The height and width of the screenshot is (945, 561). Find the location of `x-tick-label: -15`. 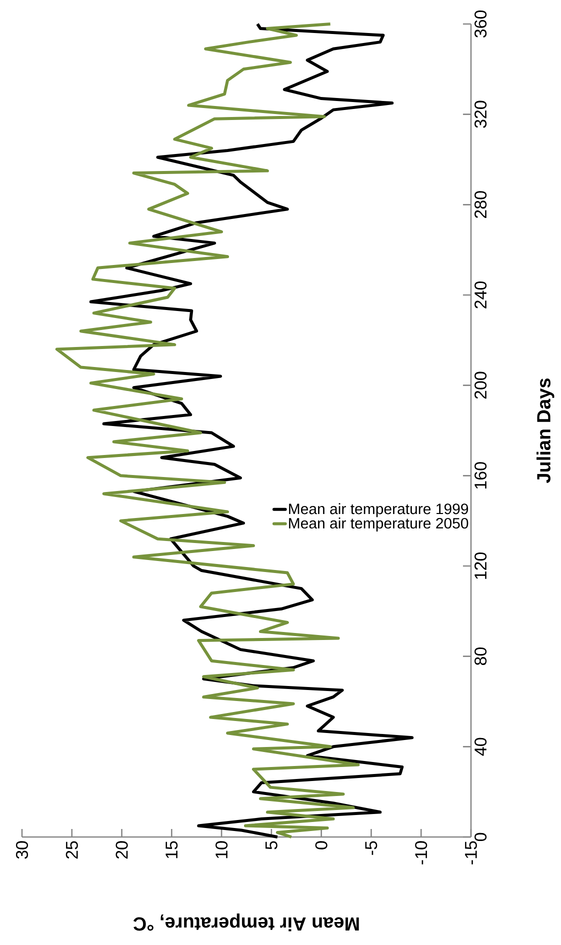

x-tick-label: -15 is located at coordinates (471, 852).